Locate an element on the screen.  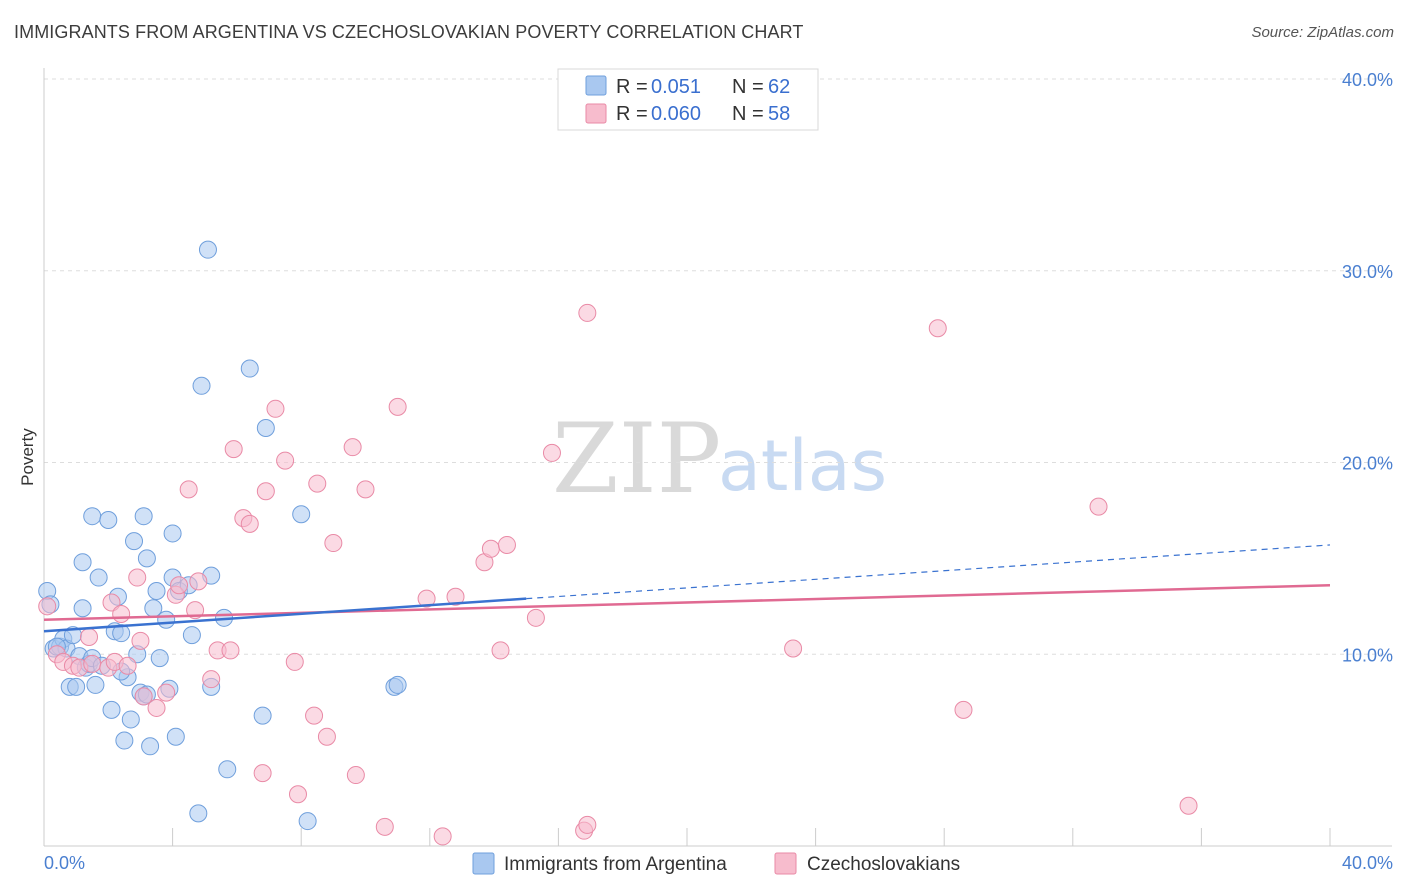
legend-n-value: 58 is located at coordinates (779, 114).